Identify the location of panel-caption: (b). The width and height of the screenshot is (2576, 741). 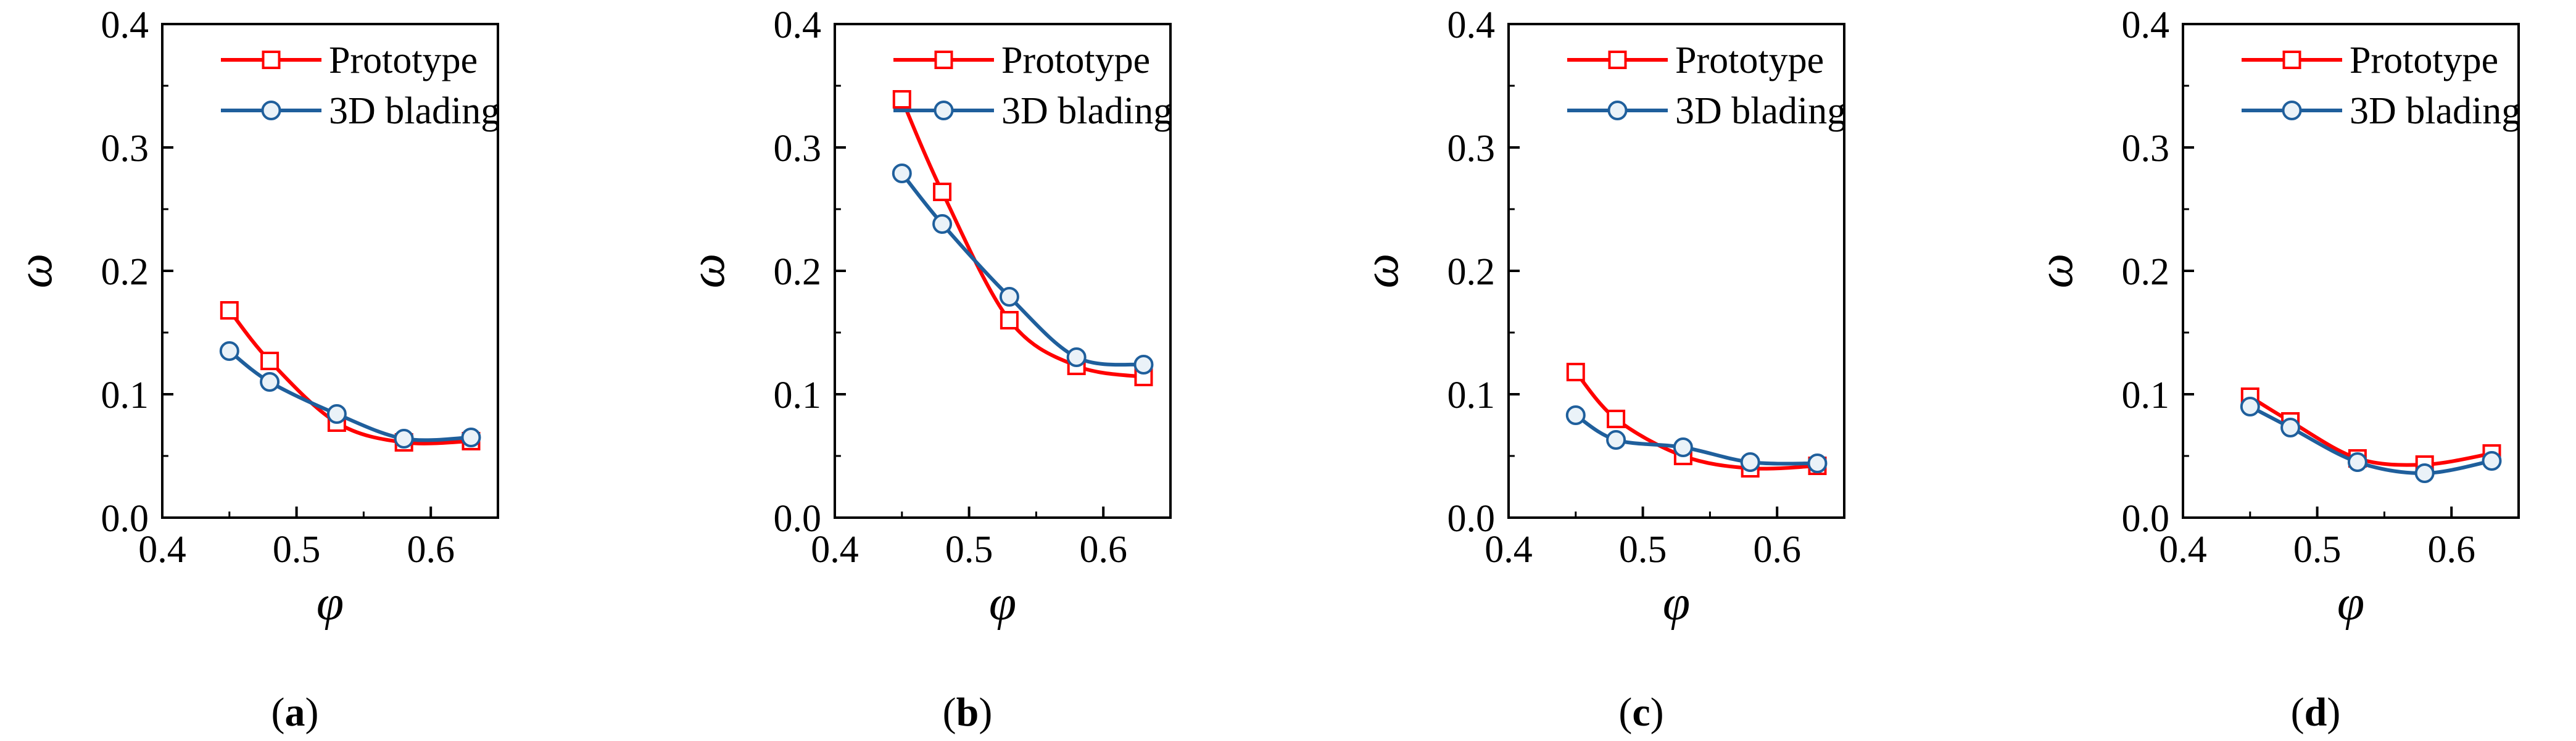
(968, 712).